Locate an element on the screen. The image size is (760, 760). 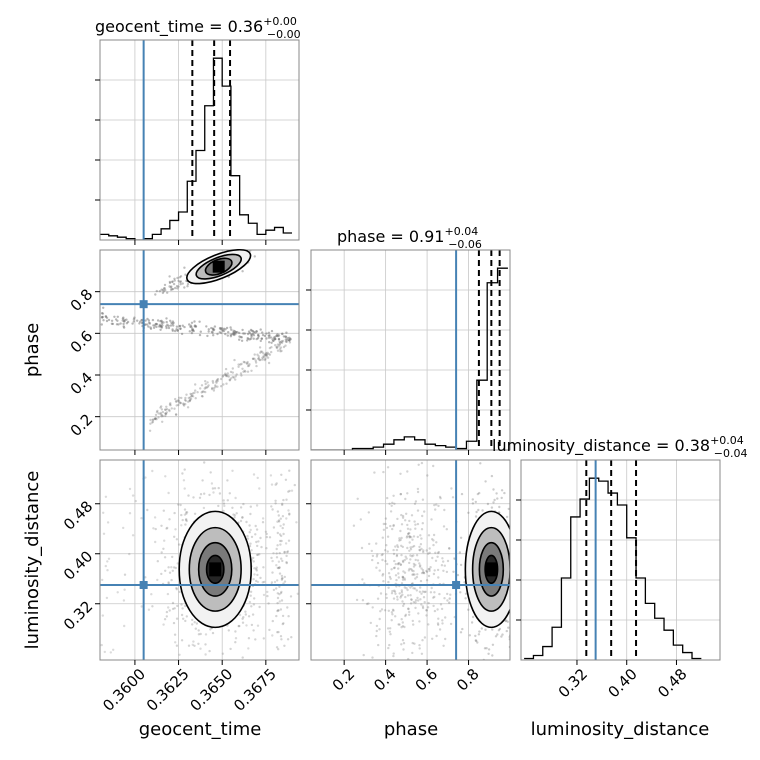
panel-frame is located at coordinates (199, 560).